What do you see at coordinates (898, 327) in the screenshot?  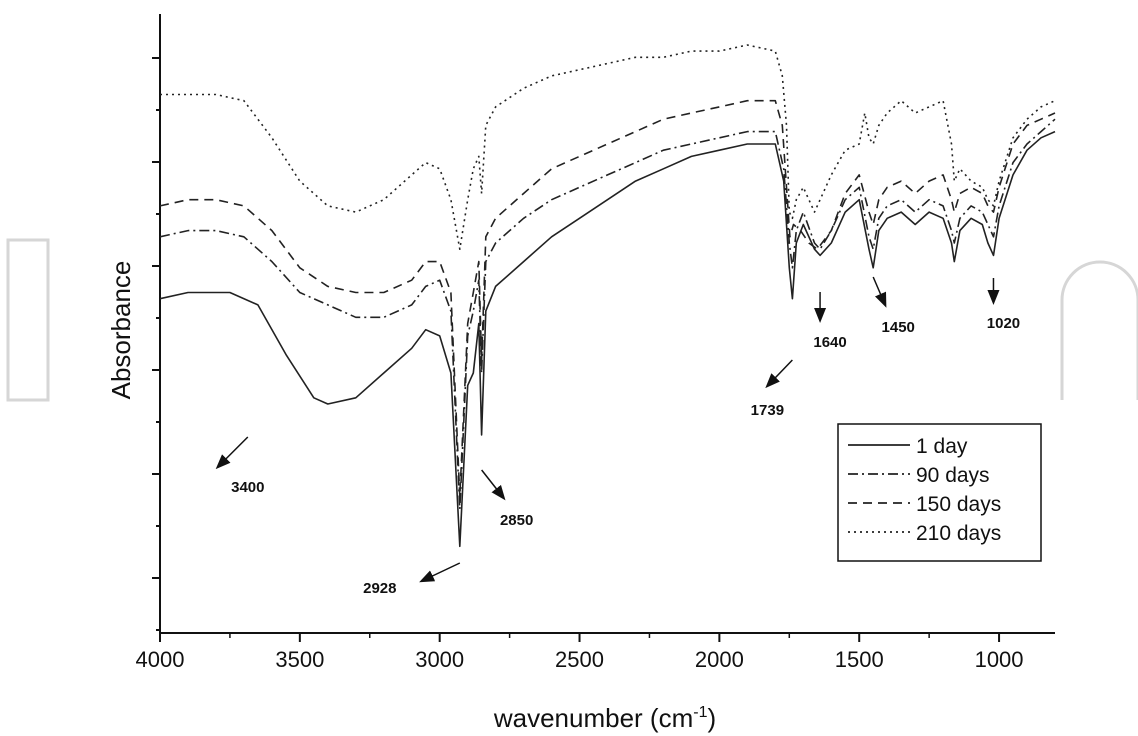 I see `annotation-label: 1450` at bounding box center [898, 327].